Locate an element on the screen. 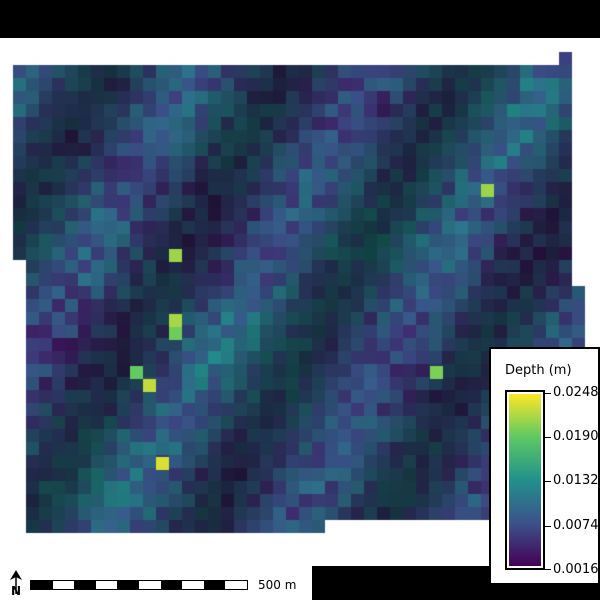 Image resolution: width=600 pixels, height=600 pixels. legend-tick-label: 0.0248 is located at coordinates (576, 392).